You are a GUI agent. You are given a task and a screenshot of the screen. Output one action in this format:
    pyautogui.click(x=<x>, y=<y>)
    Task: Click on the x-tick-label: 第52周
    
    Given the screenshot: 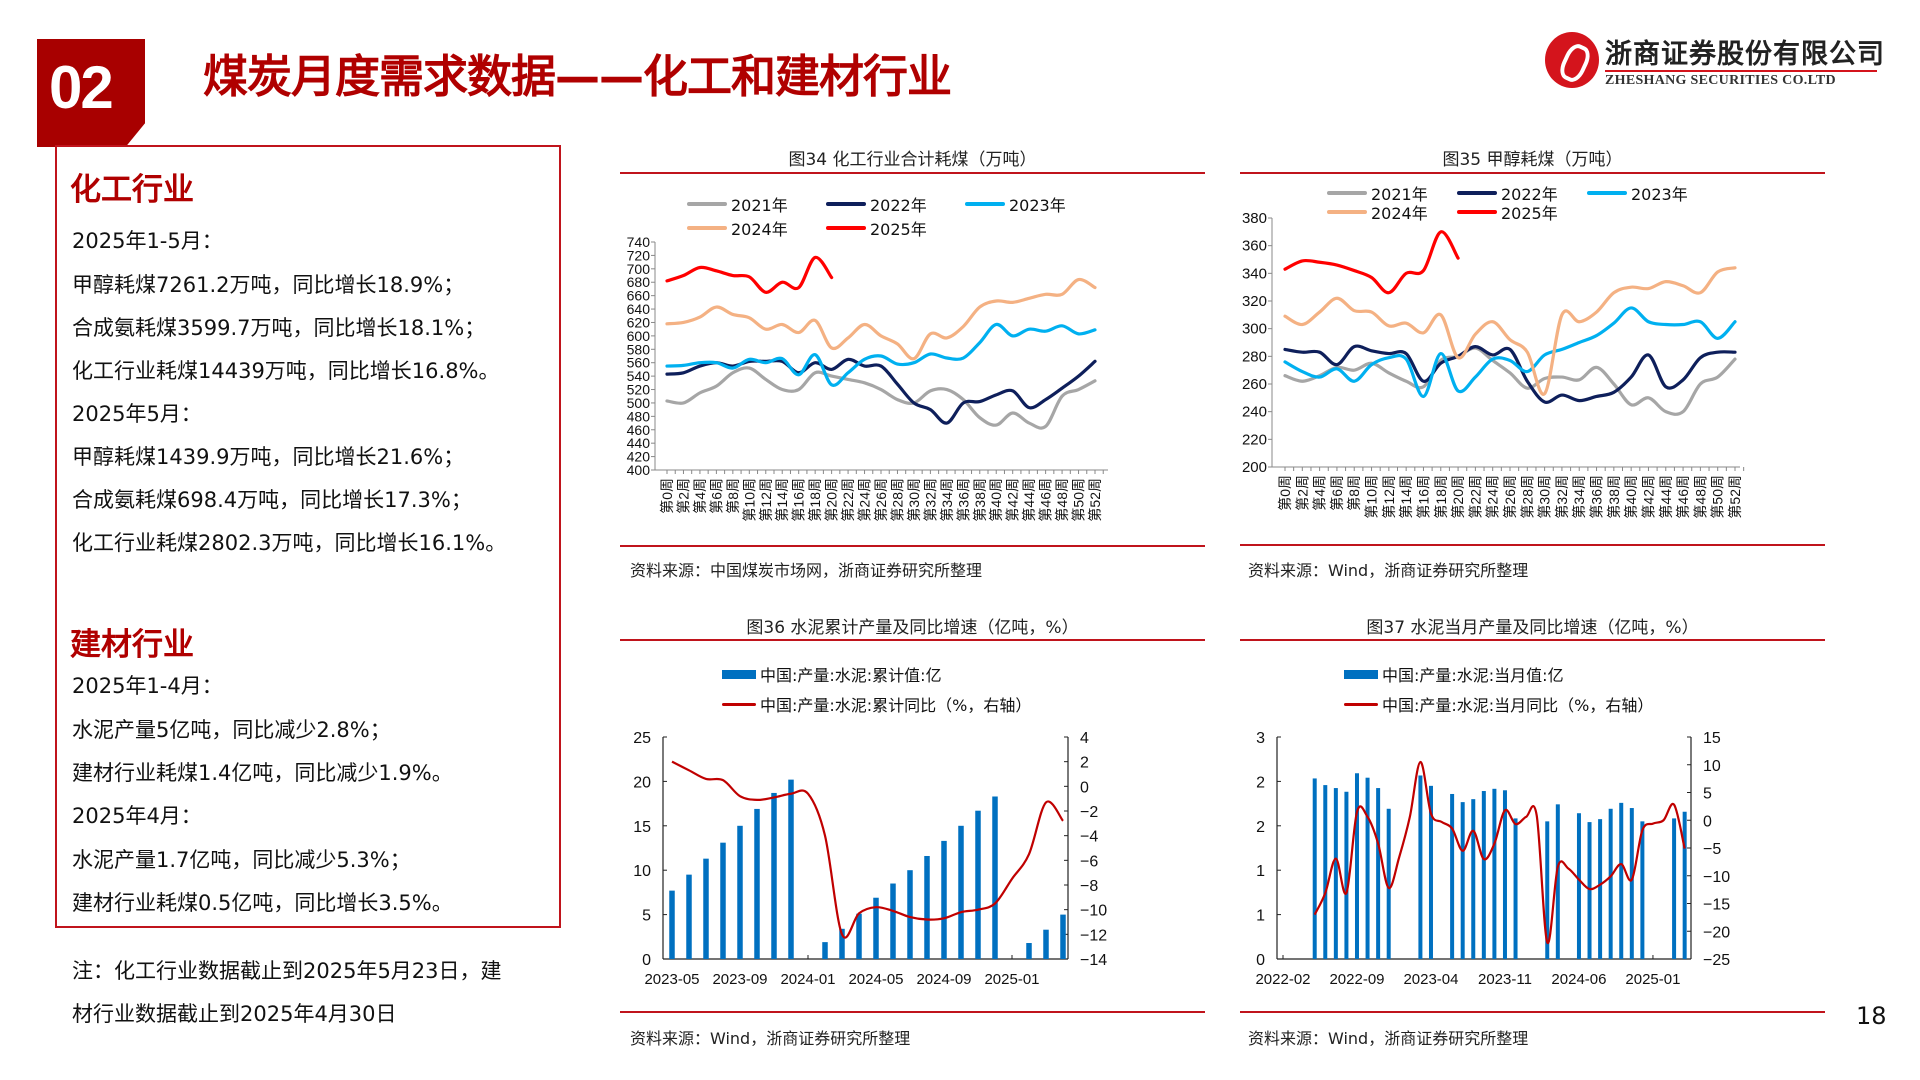 What is the action you would take?
    pyautogui.click(x=1735, y=497)
    